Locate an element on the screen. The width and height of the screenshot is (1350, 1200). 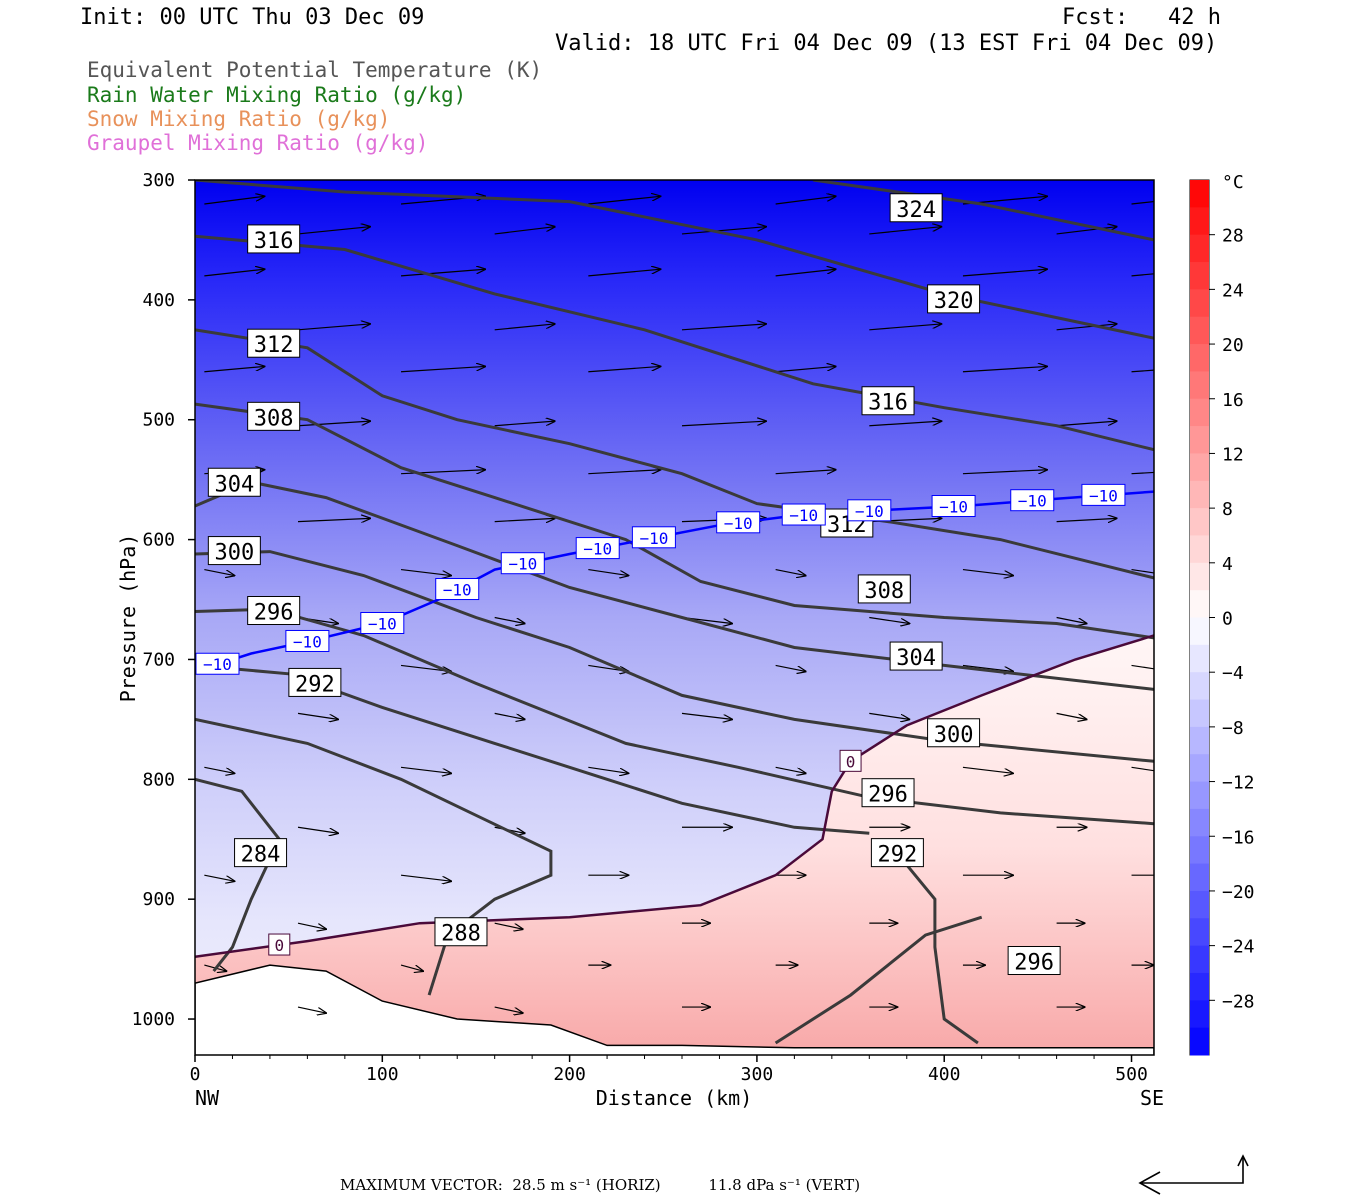
legend-graupel: Graupel Mixing Ratio (g/kg) is located at coordinates (258, 143).